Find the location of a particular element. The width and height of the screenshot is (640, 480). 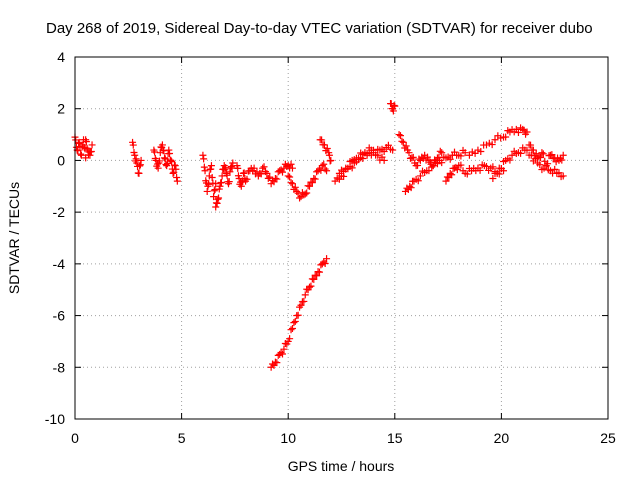

x-tick-label: 5 is located at coordinates (182, 438).